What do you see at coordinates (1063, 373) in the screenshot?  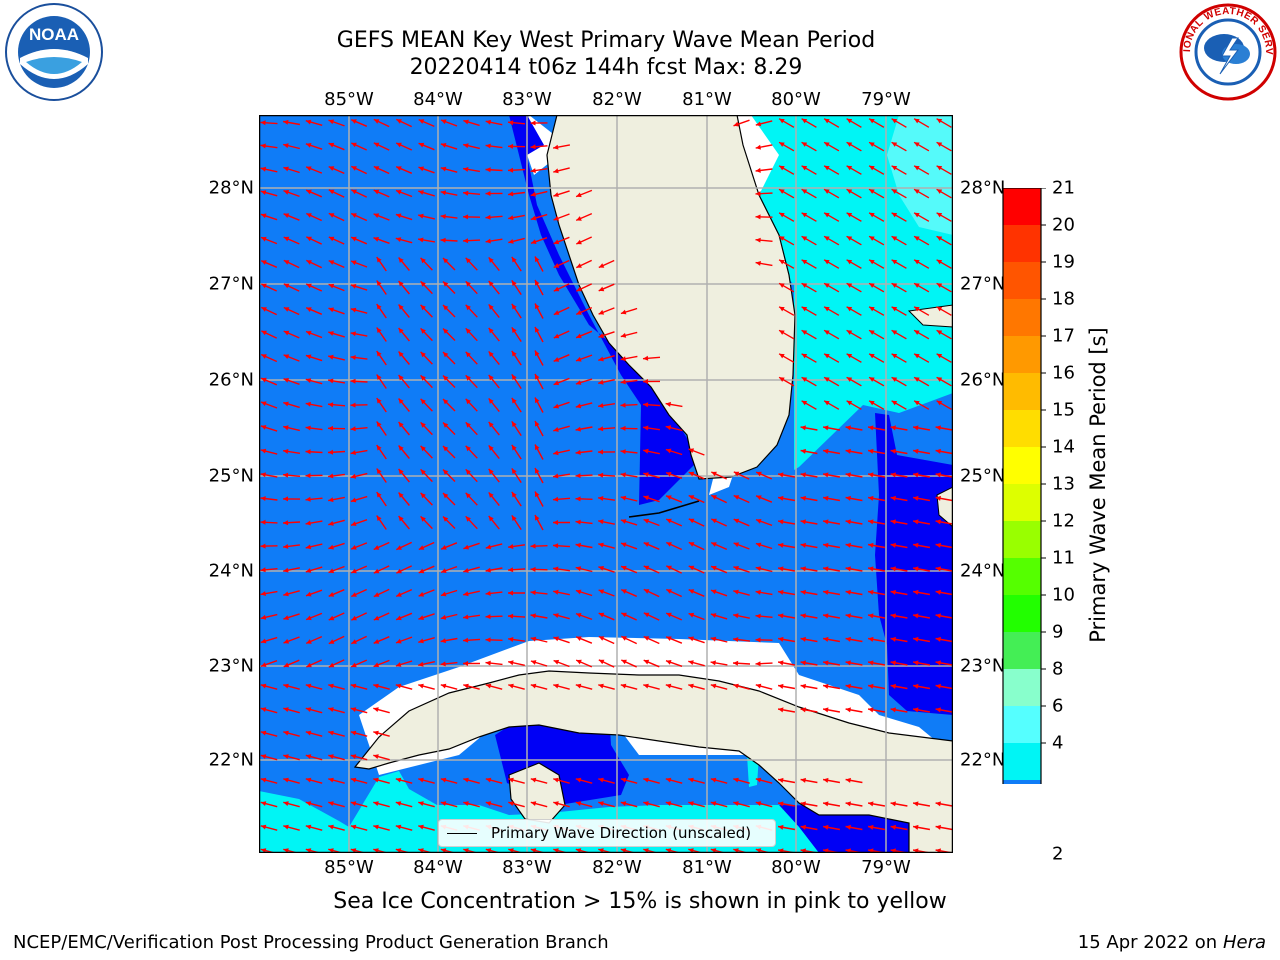 I see `colorbar-label: 16` at bounding box center [1063, 373].